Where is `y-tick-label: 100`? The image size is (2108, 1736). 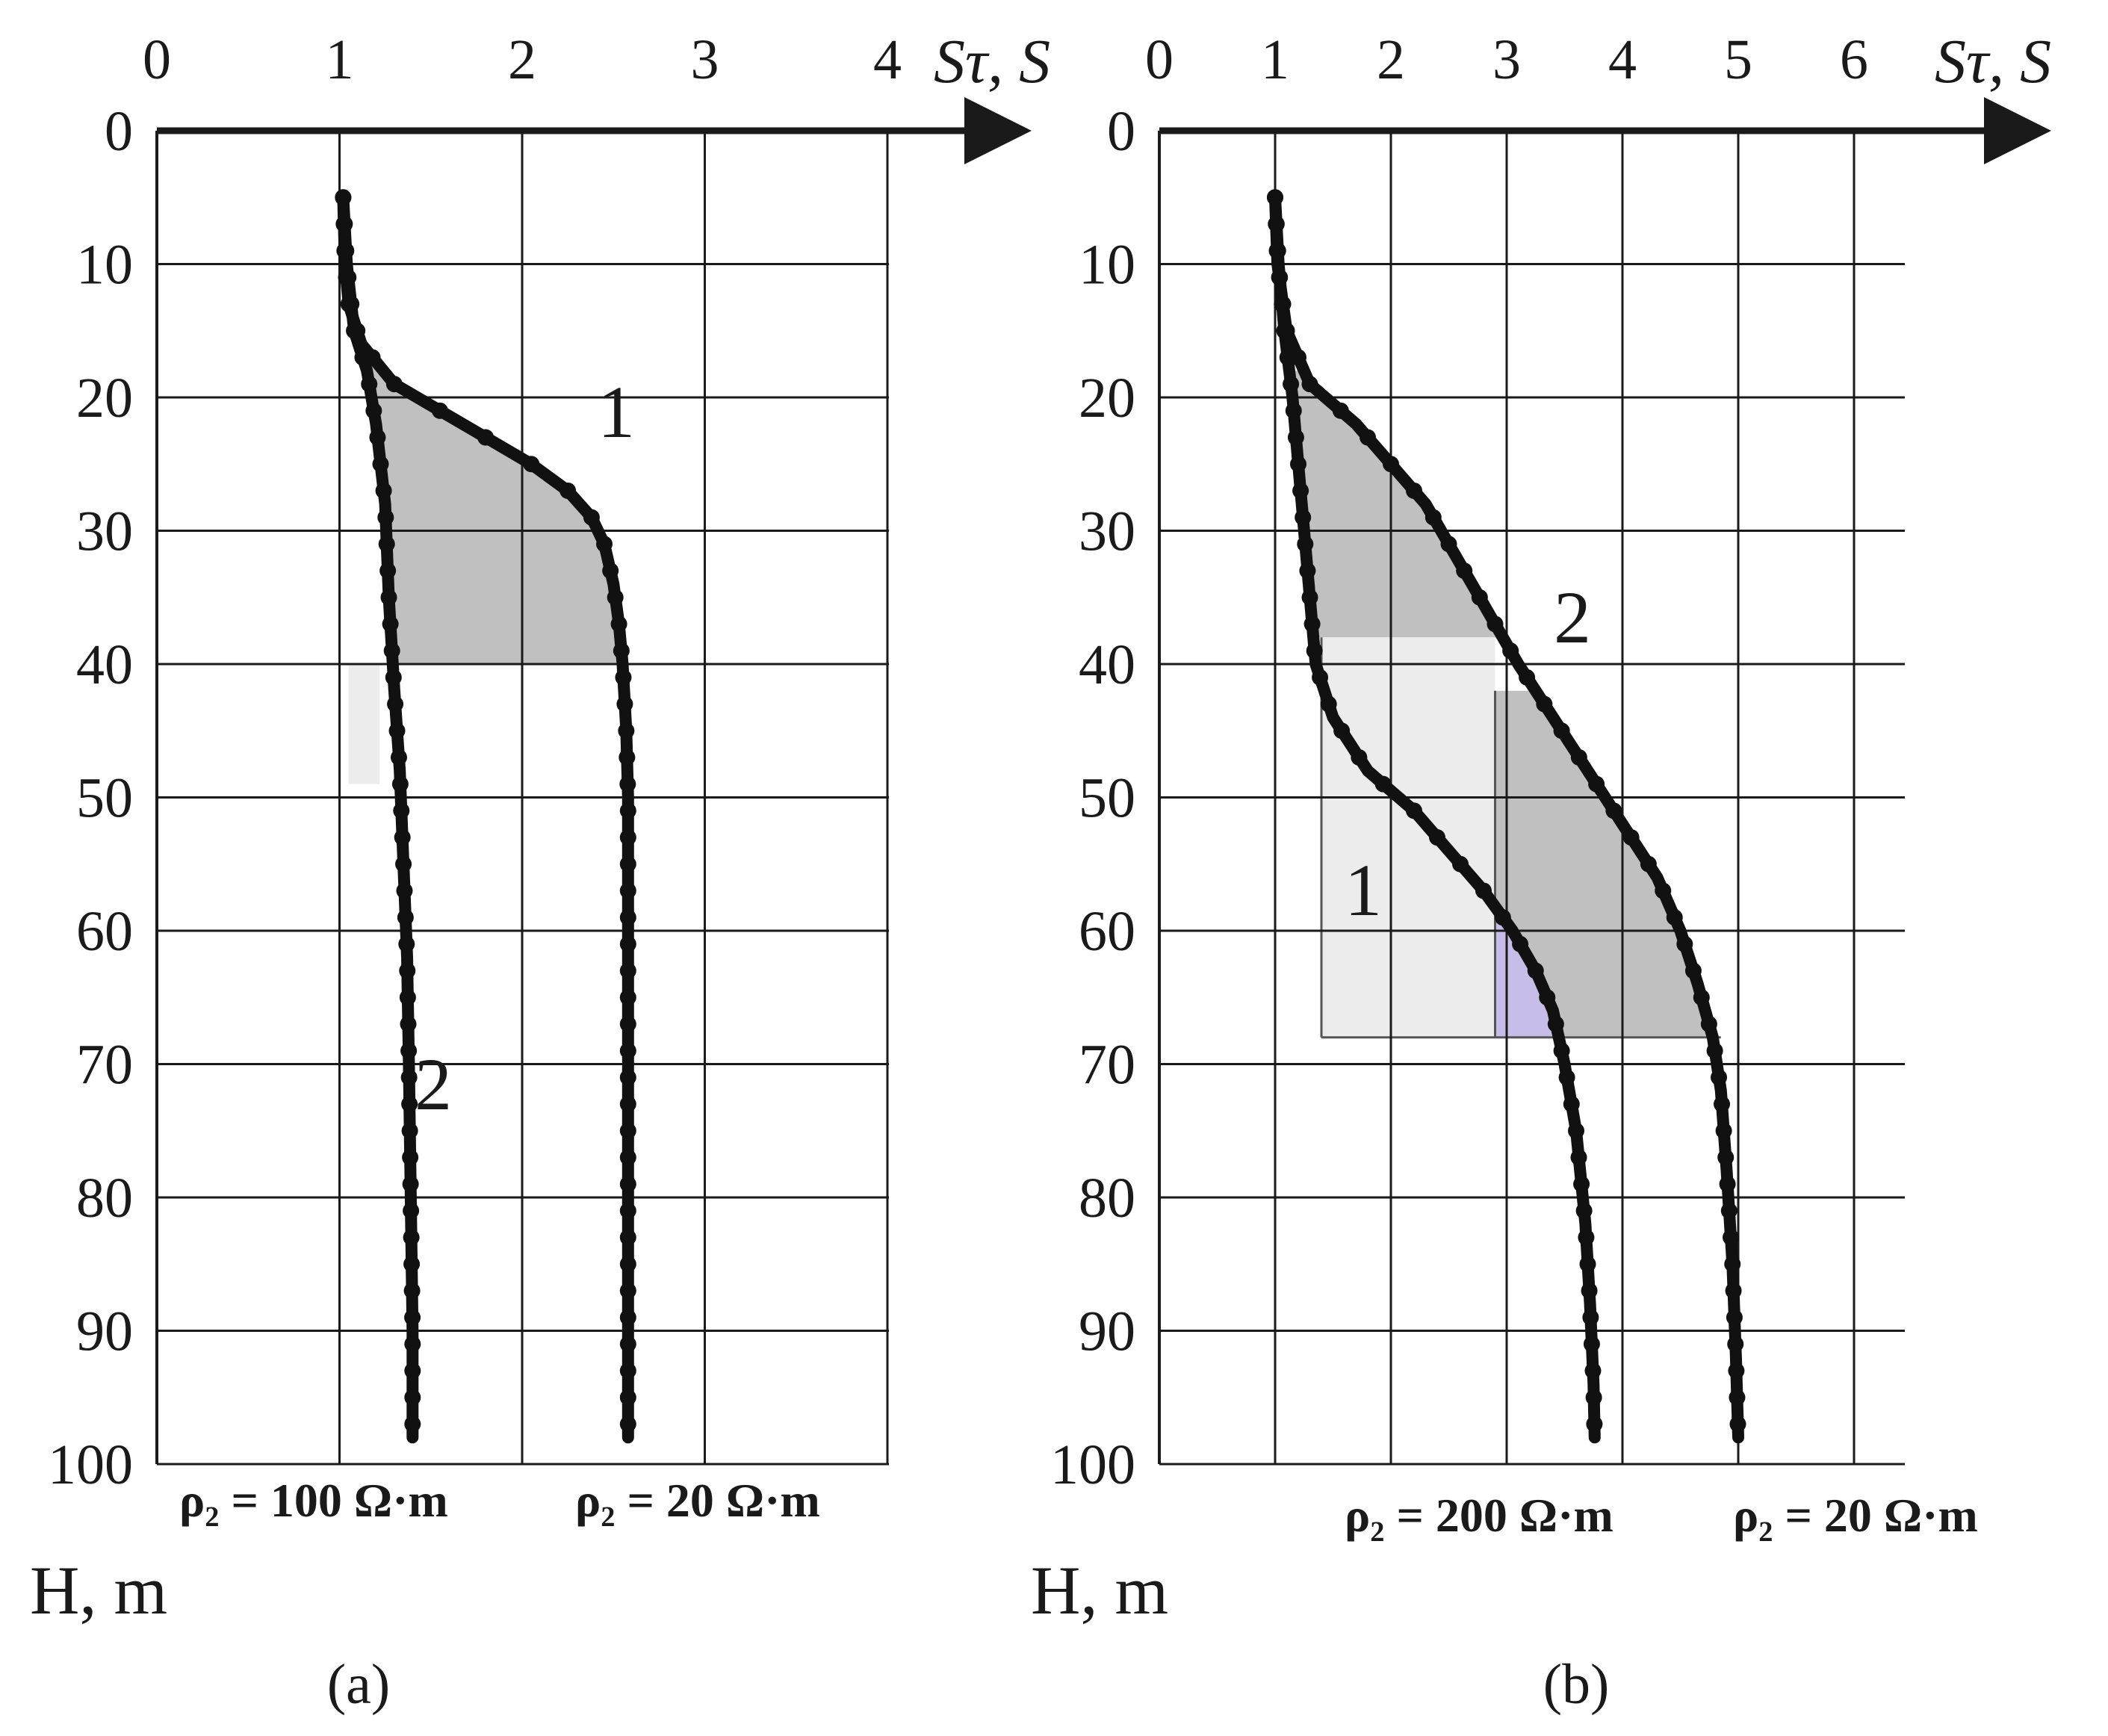
y-tick-label: 100 is located at coordinates (1092, 1464).